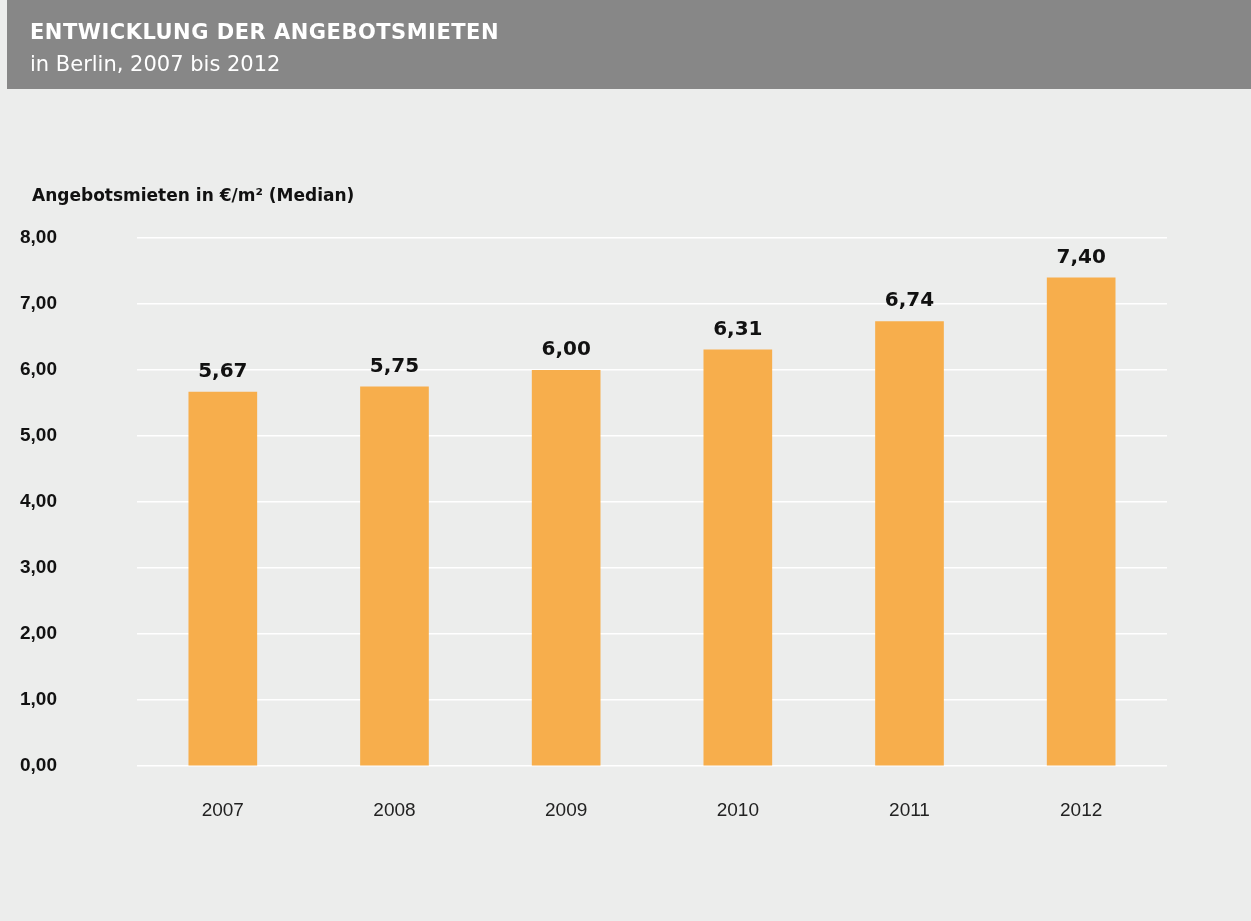 This screenshot has width=1251, height=921. Describe the element at coordinates (38, 633) in the screenshot. I see `y-tick-label: 2,00` at that location.